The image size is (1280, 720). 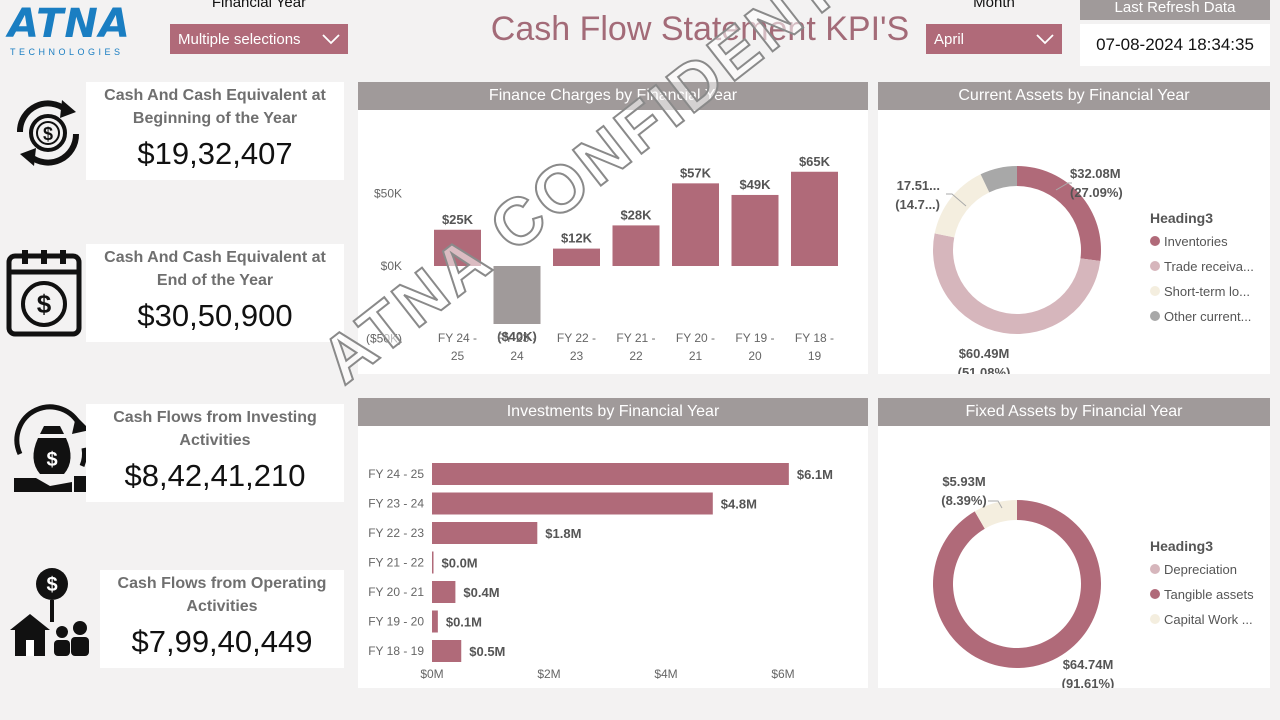 What do you see at coordinates (1088, 664) in the screenshot?
I see `data-label: $64.74M` at bounding box center [1088, 664].